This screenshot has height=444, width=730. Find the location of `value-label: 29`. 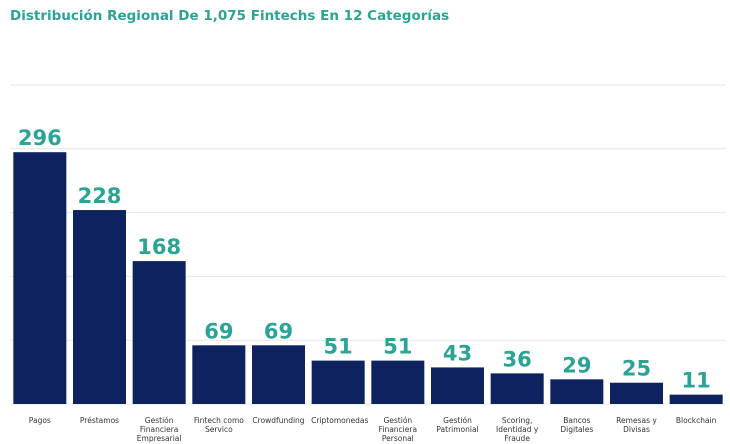

value-label: 29 is located at coordinates (576, 365).